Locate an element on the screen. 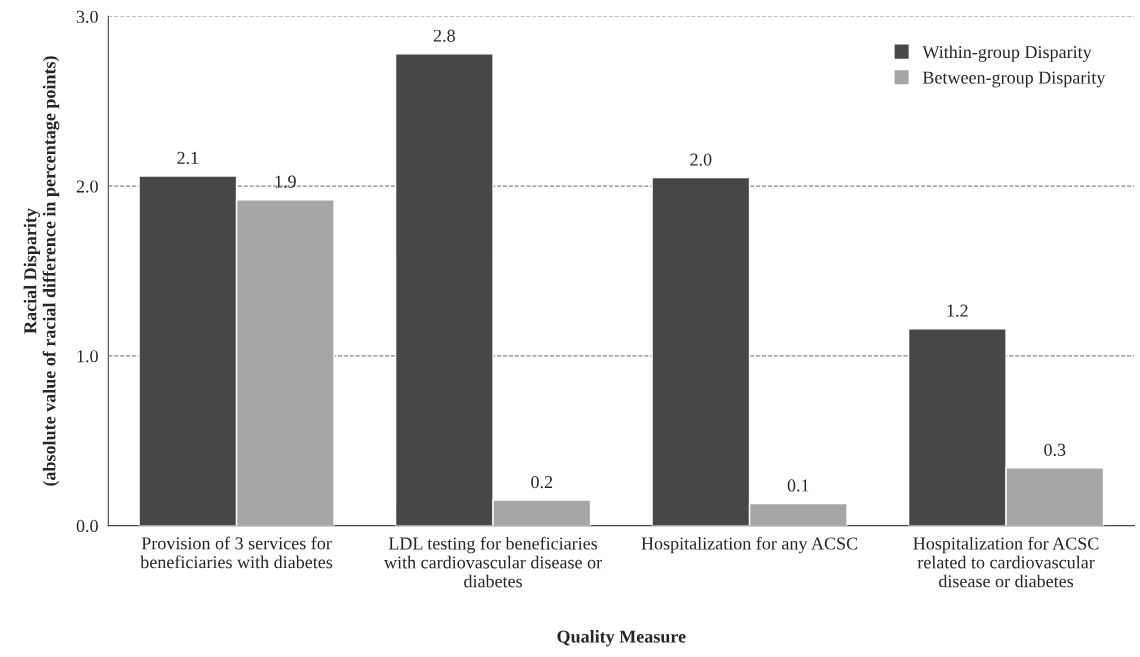 The height and width of the screenshot is (657, 1140). x-tick-label: Provision of 3 services for beneficiaries with diabetes is located at coordinates (236, 552).